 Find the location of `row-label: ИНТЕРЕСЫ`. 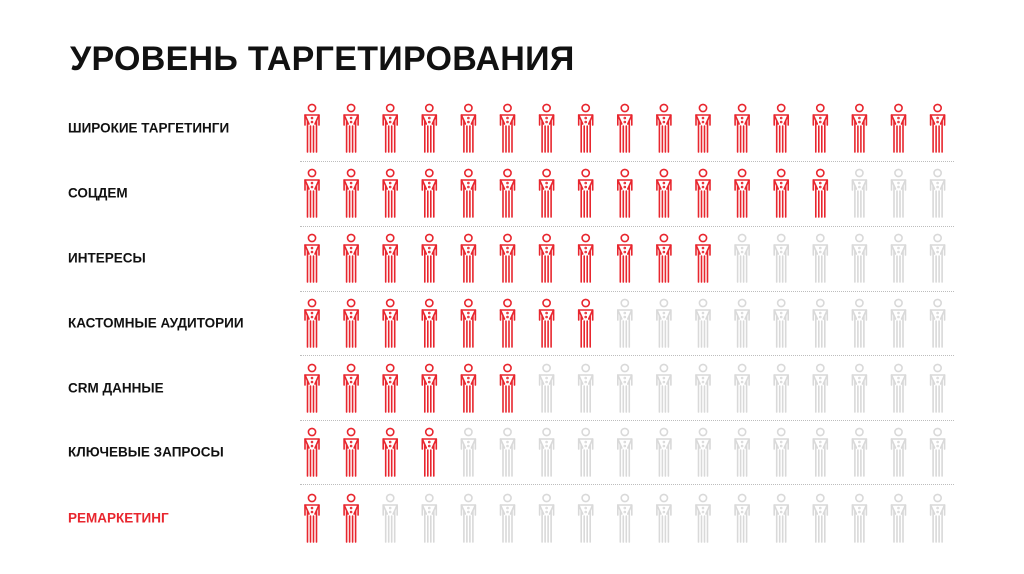

row-label: ИНТЕРЕСЫ is located at coordinates (107, 258).